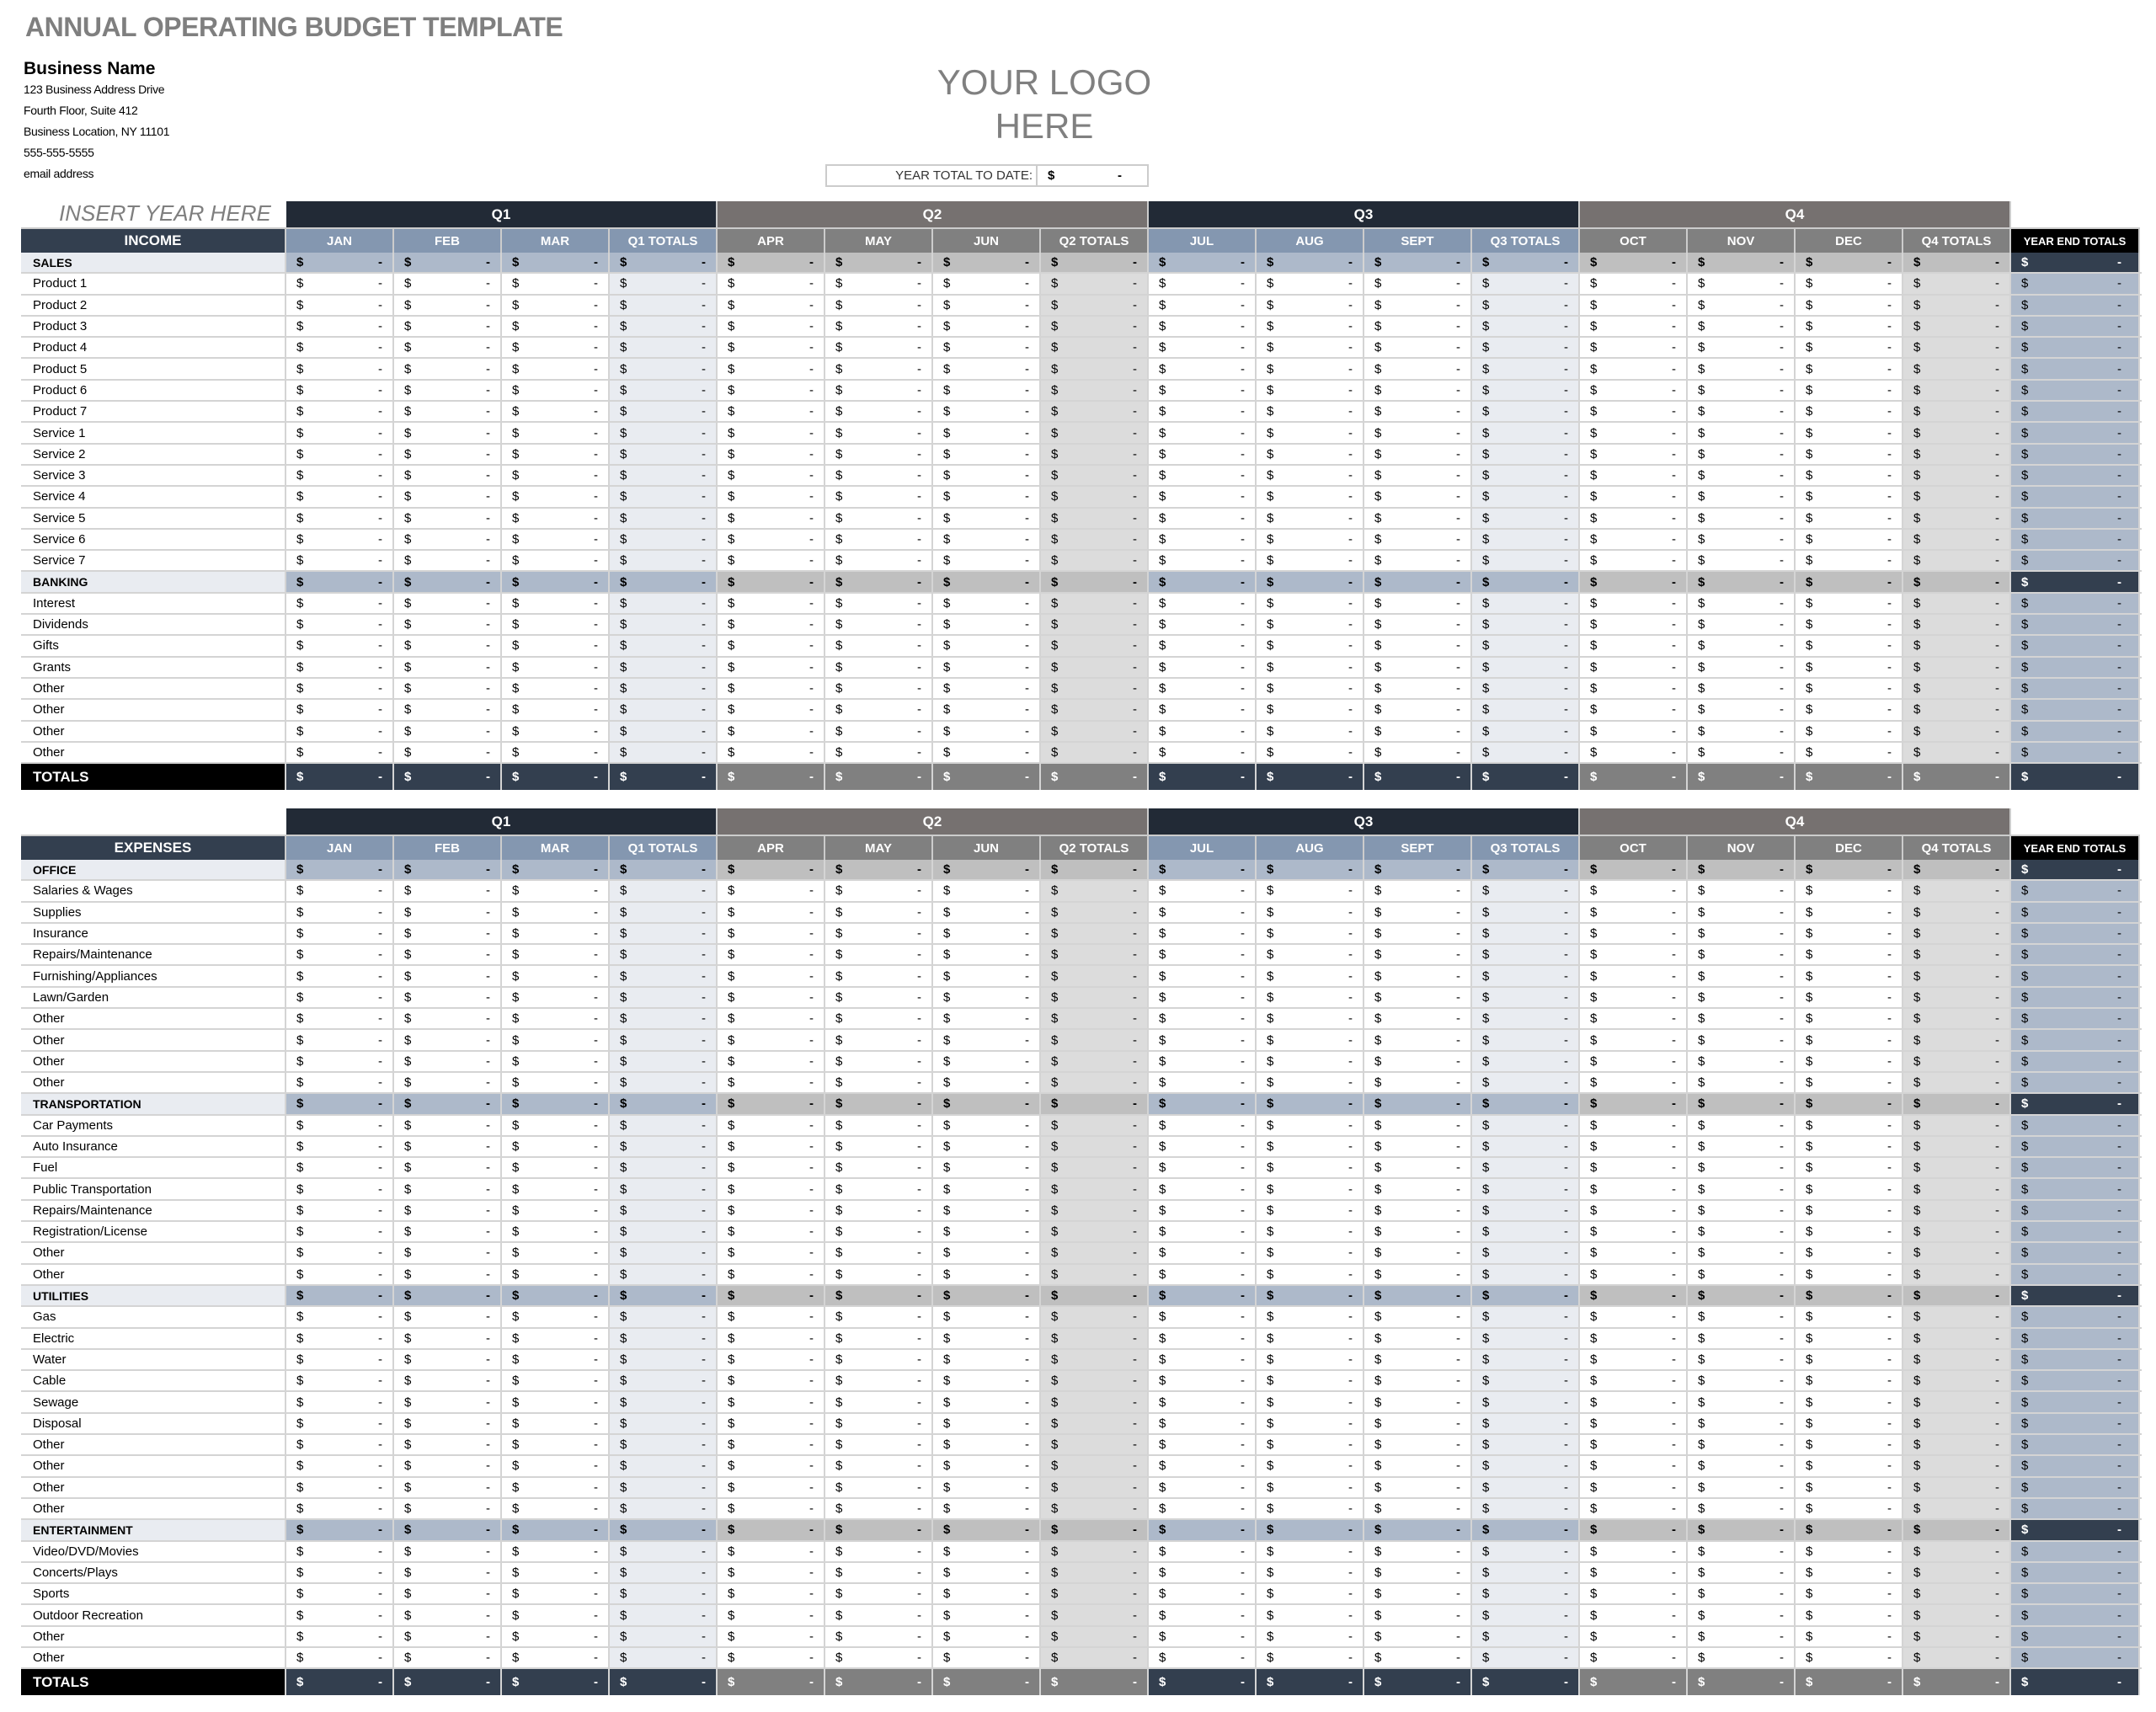 The height and width of the screenshot is (1712, 2156). I want to click on row-label: Service 6, so click(153, 539).